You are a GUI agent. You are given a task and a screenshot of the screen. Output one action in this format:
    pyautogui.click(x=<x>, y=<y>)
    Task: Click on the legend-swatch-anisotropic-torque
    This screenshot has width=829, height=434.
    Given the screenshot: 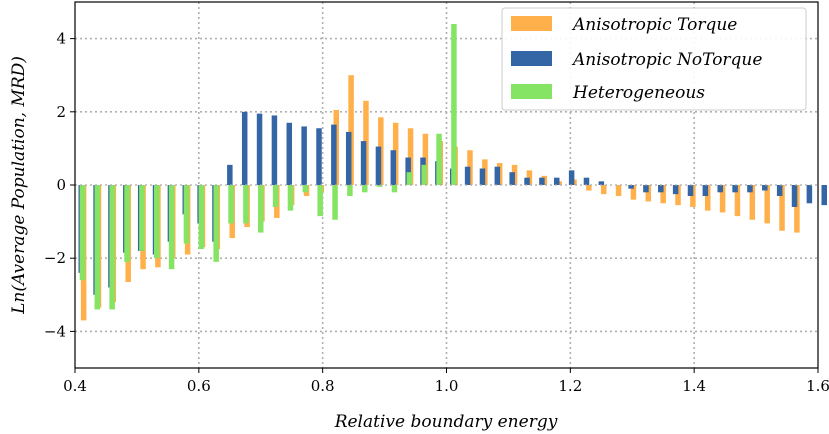 What is the action you would take?
    pyautogui.click(x=531, y=23)
    